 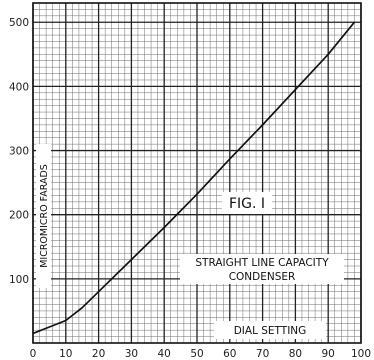 I want to click on chart-subtitle-line-1: STRAIGHT LINE CAPACITY, so click(x=262, y=263).